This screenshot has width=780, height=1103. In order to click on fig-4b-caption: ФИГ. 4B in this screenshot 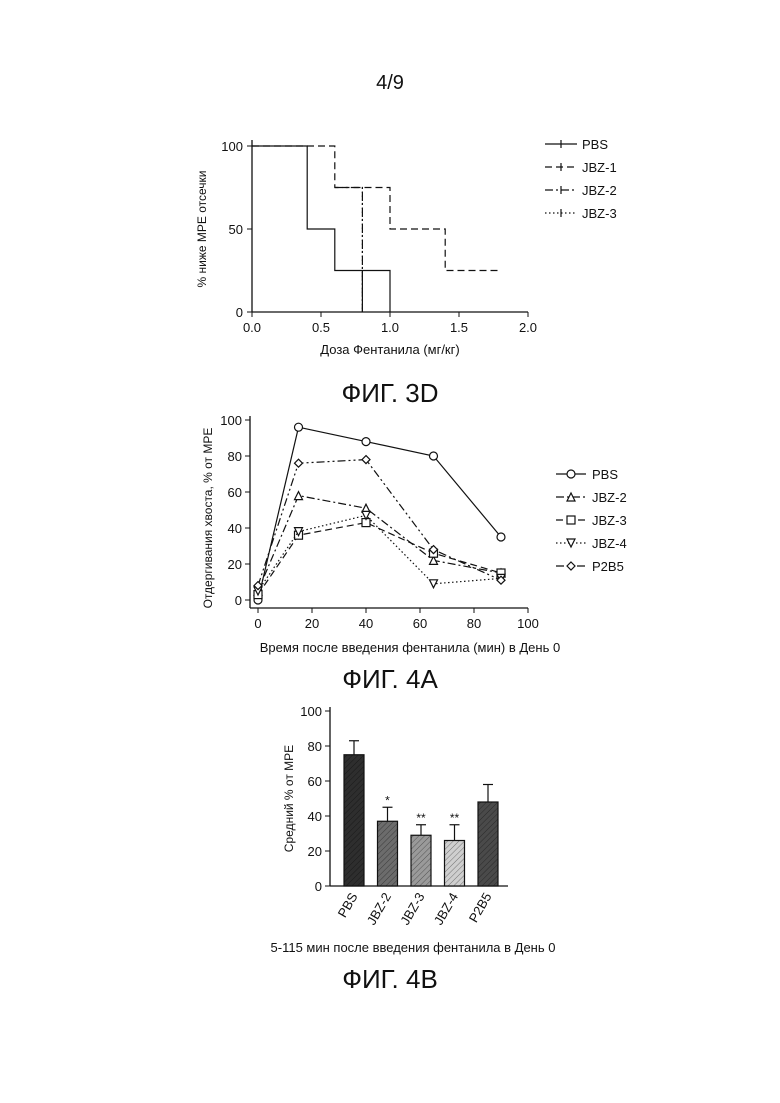, I will do `click(390, 979)`.